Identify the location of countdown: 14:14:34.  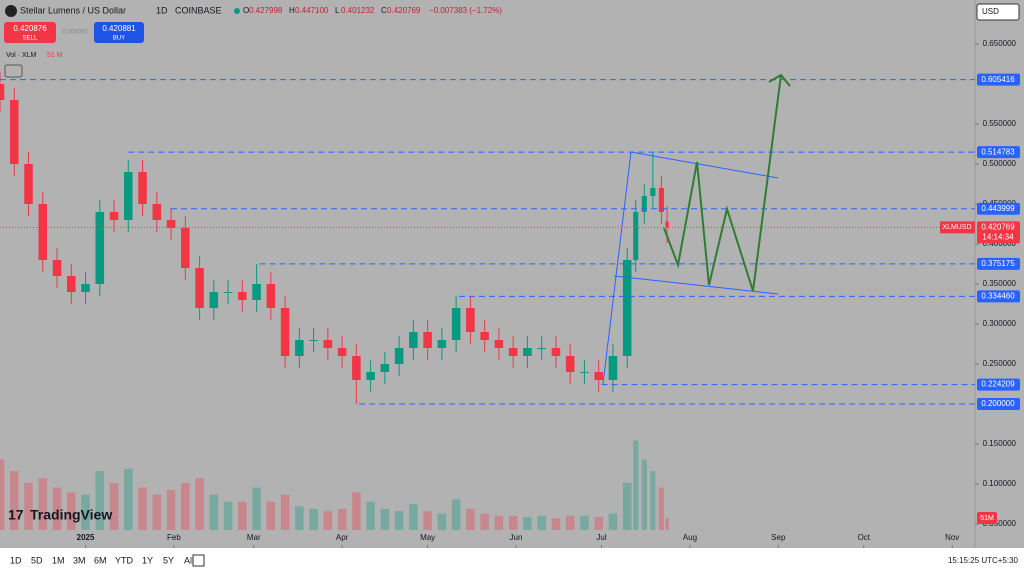
(998, 236).